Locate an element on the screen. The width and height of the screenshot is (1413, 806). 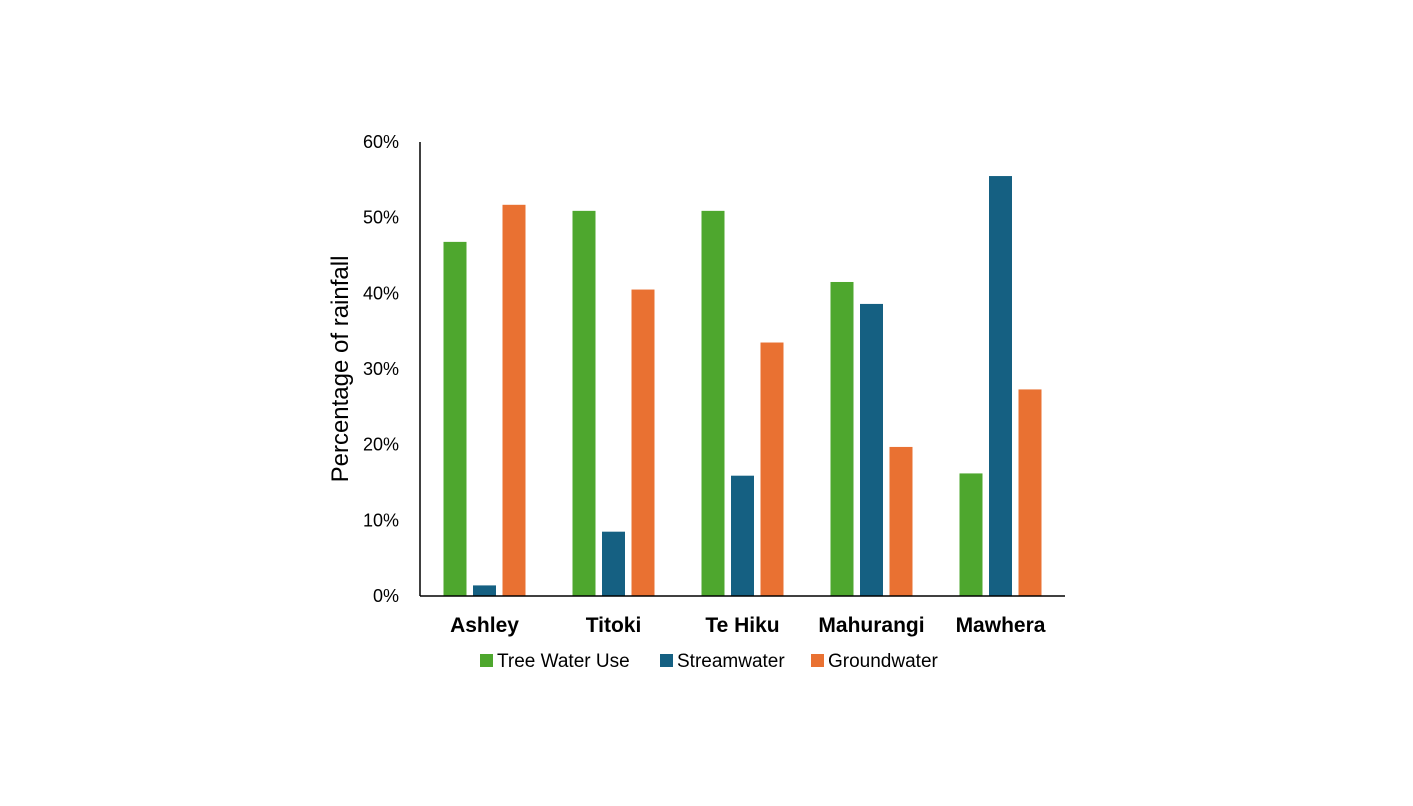
bar-tree-water-use-titoki is located at coordinates (584, 403).